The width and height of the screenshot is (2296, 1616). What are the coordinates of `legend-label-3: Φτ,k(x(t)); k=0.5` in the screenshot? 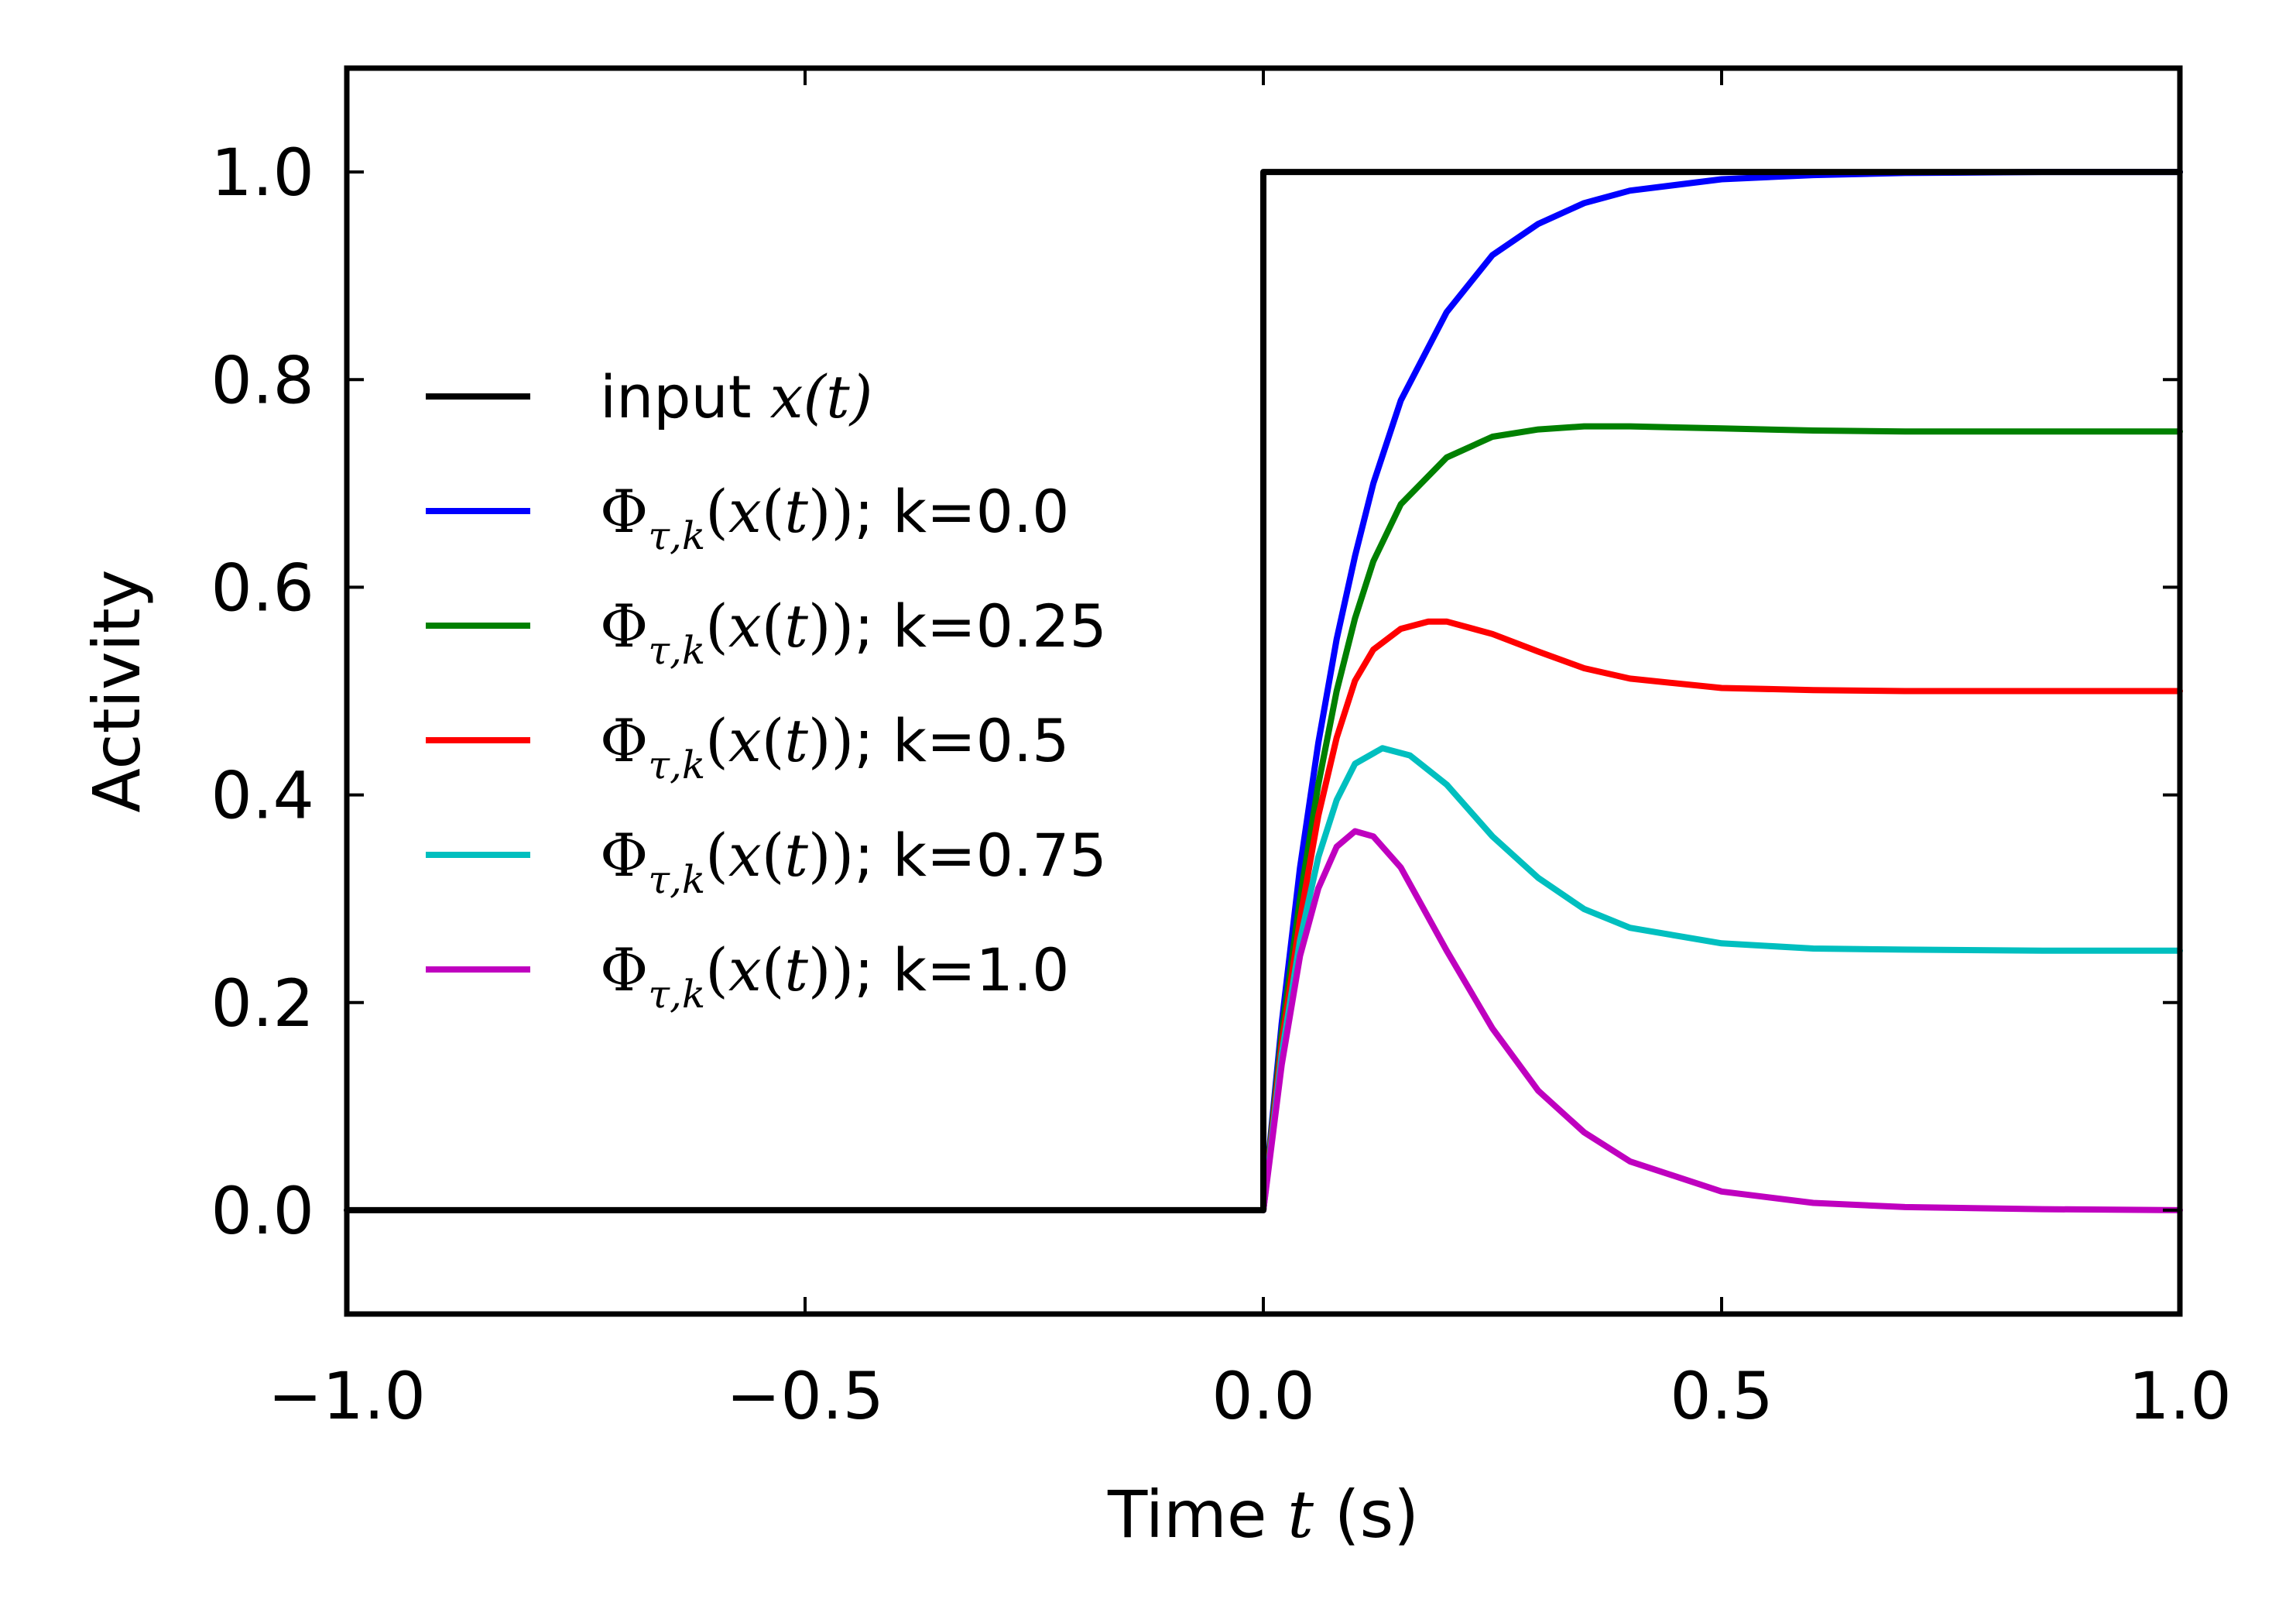 It's located at (835, 747).